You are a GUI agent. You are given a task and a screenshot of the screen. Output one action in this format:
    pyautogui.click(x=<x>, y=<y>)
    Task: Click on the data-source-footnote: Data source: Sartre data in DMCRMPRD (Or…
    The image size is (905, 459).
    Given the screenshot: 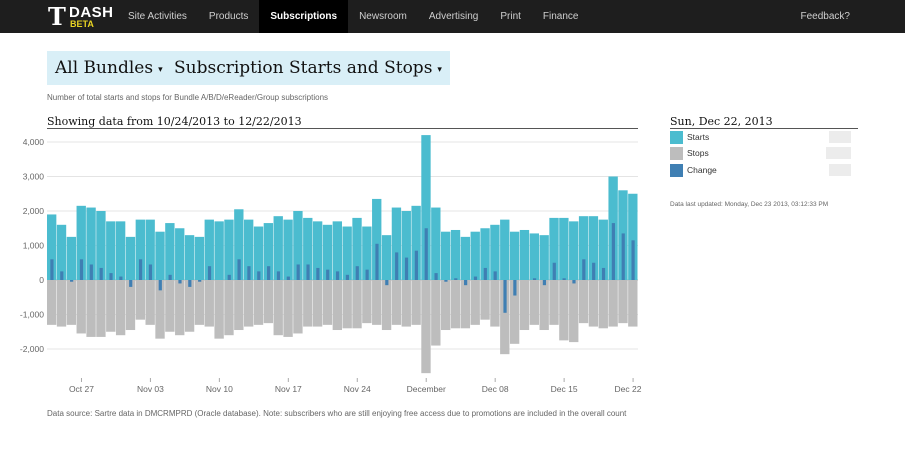 What is the action you would take?
    pyautogui.click(x=337, y=413)
    